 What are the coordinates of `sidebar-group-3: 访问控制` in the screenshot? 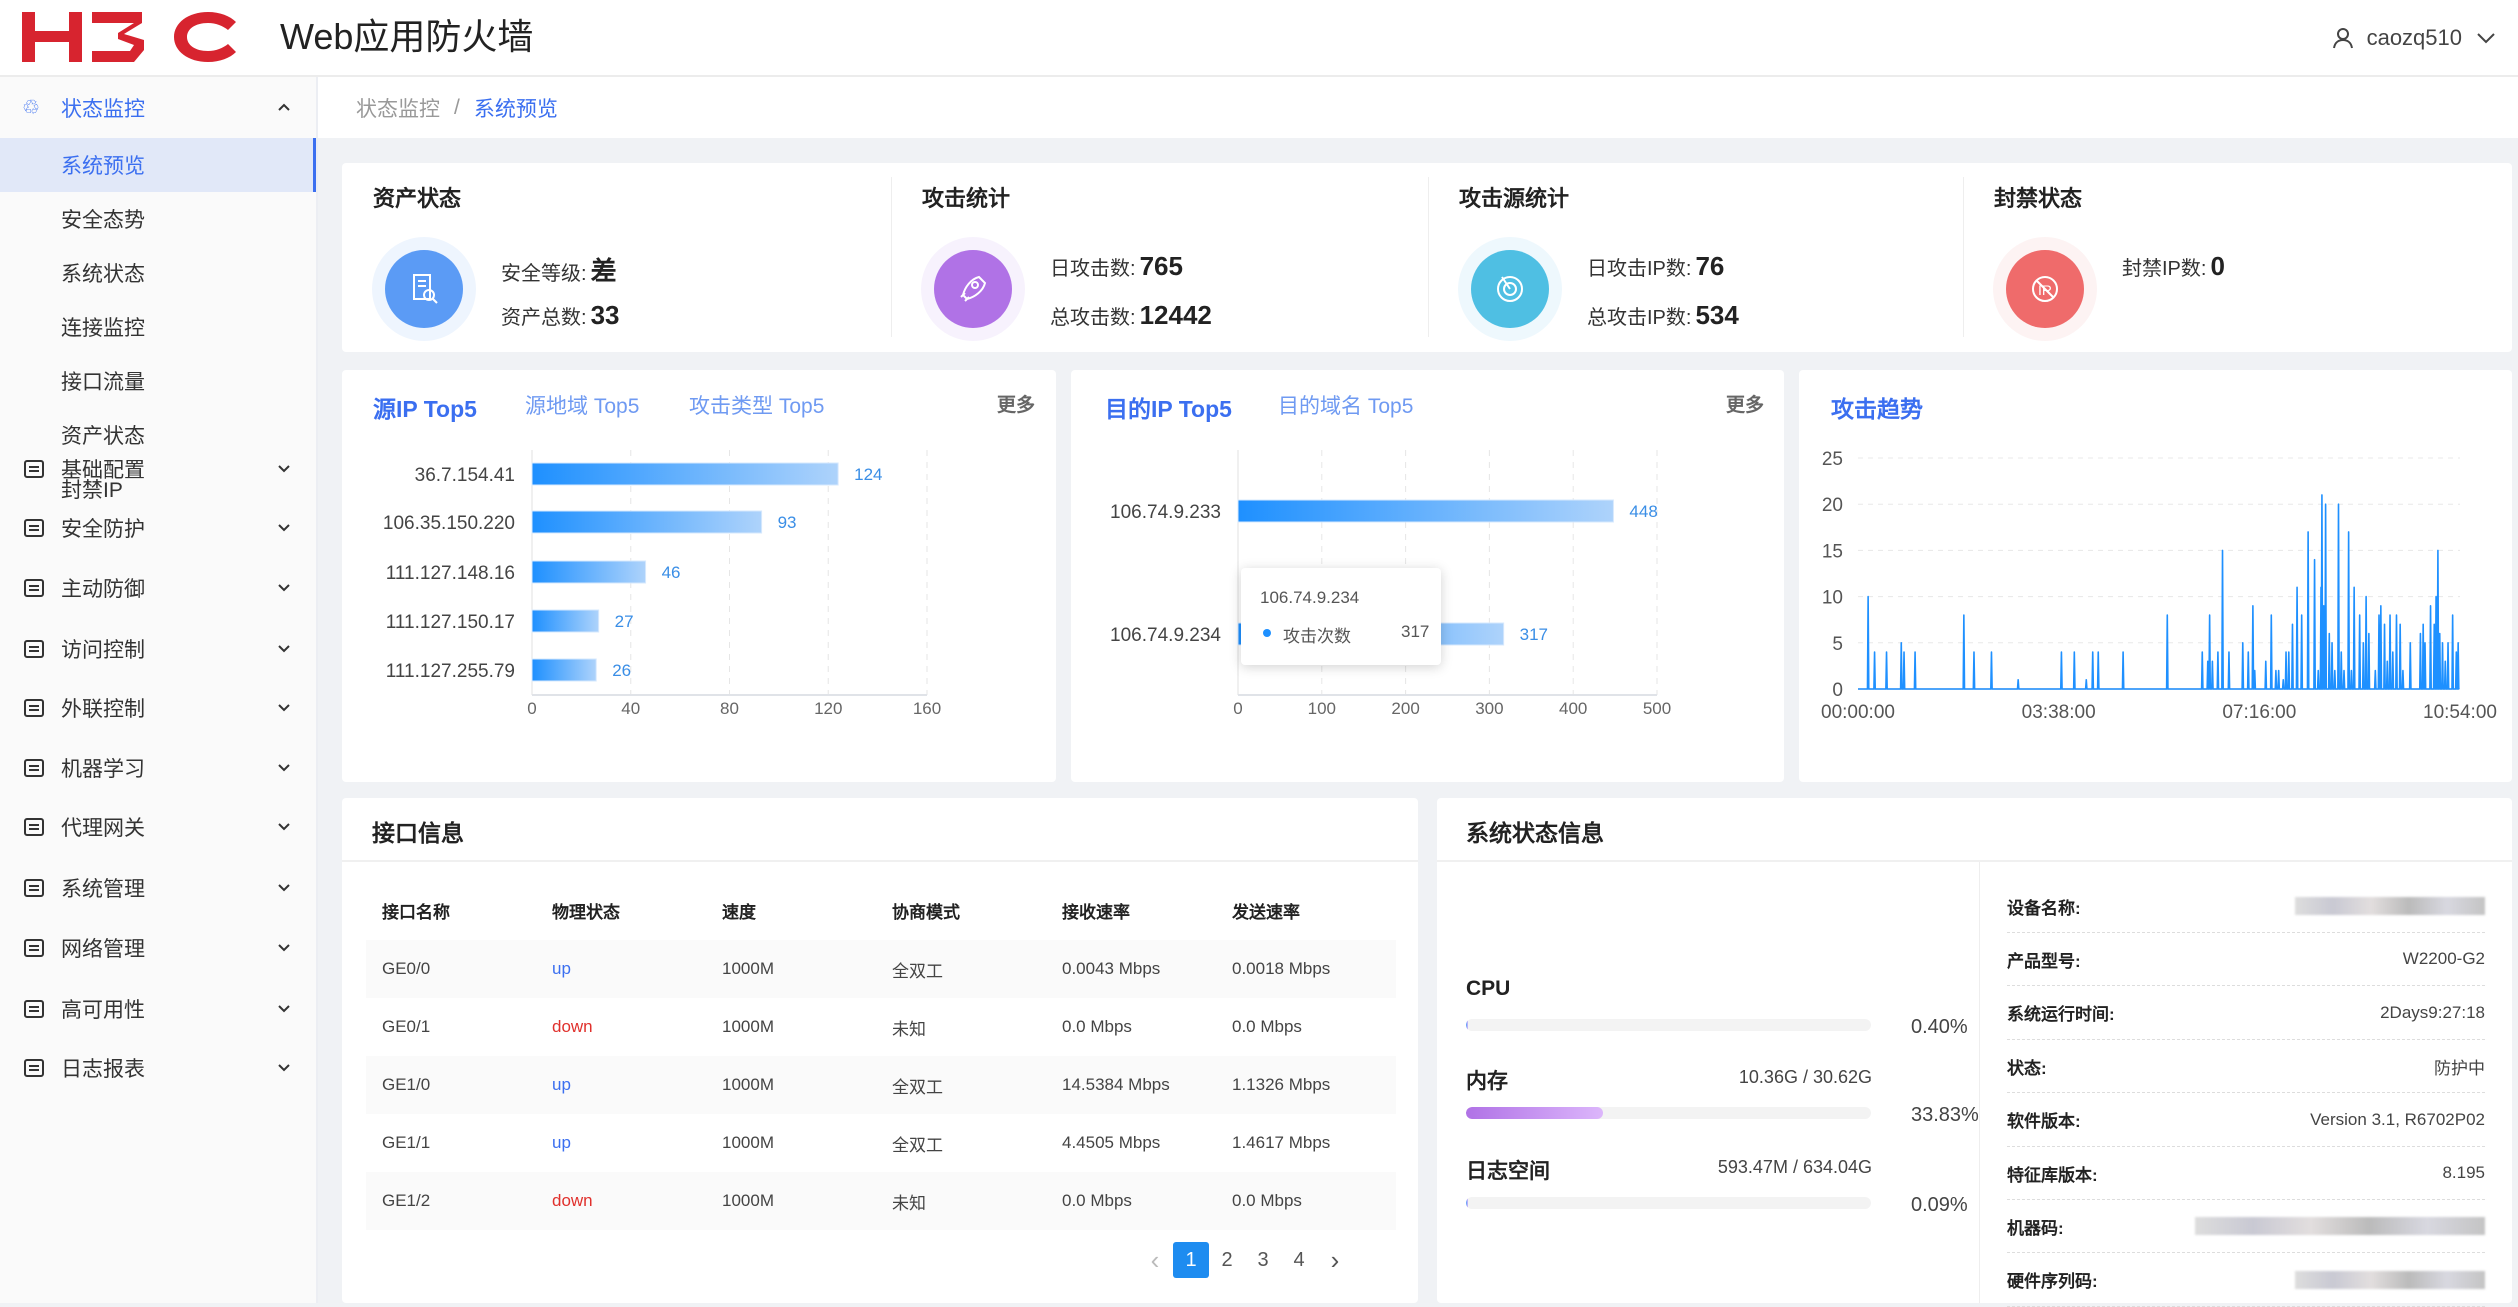 It's located at (158, 649).